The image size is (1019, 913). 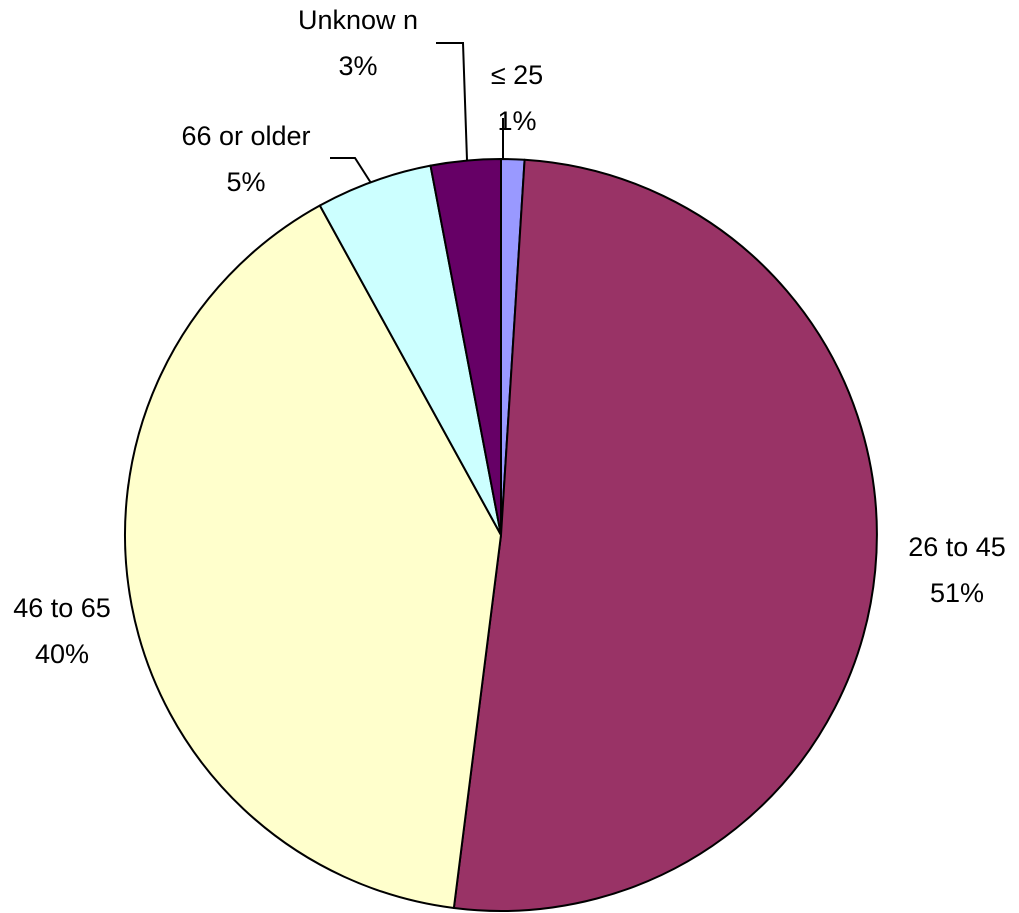 I want to click on leader-lines, so click(x=417, y=113).